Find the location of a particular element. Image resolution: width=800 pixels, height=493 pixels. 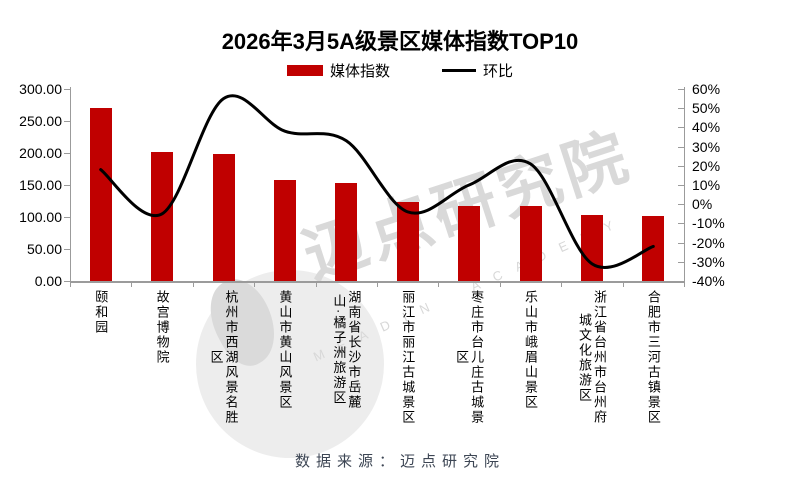

y-axis-right-label: -30% is located at coordinates (708, 261).